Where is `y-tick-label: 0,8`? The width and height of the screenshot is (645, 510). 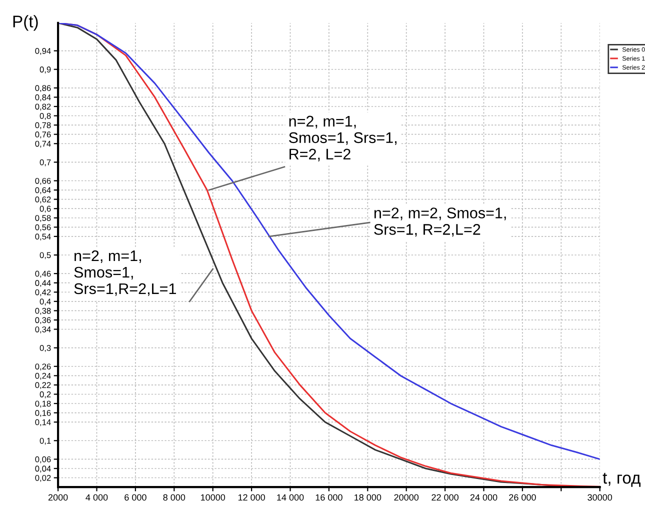 y-tick-label: 0,8 is located at coordinates (45, 116).